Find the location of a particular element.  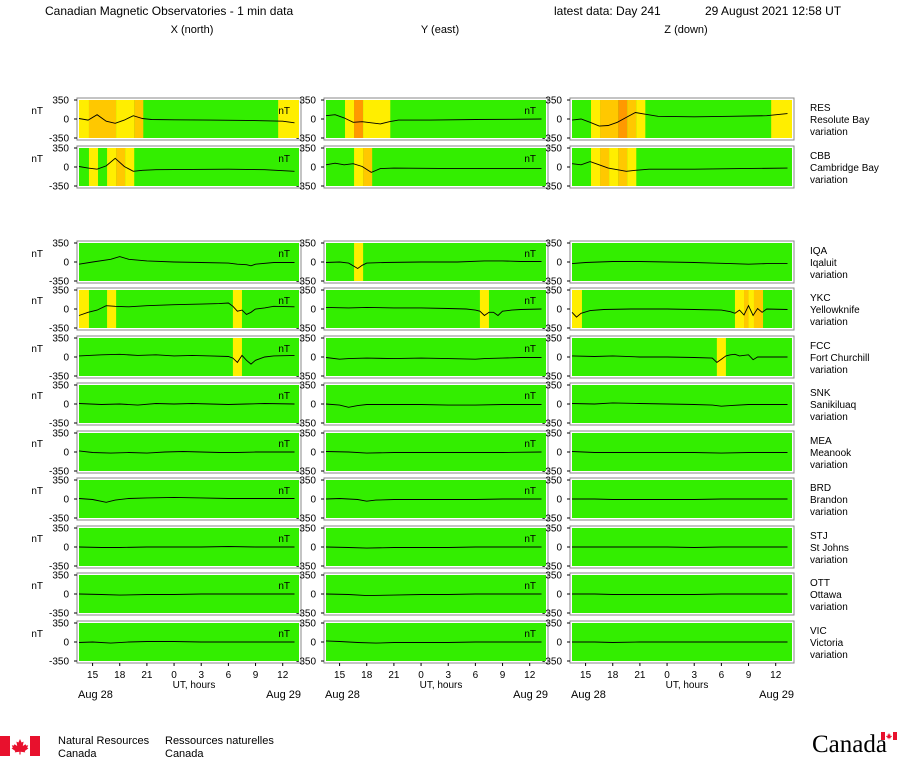

ytick-label-IQA-0-1: 0 is located at coordinates (66, 263).